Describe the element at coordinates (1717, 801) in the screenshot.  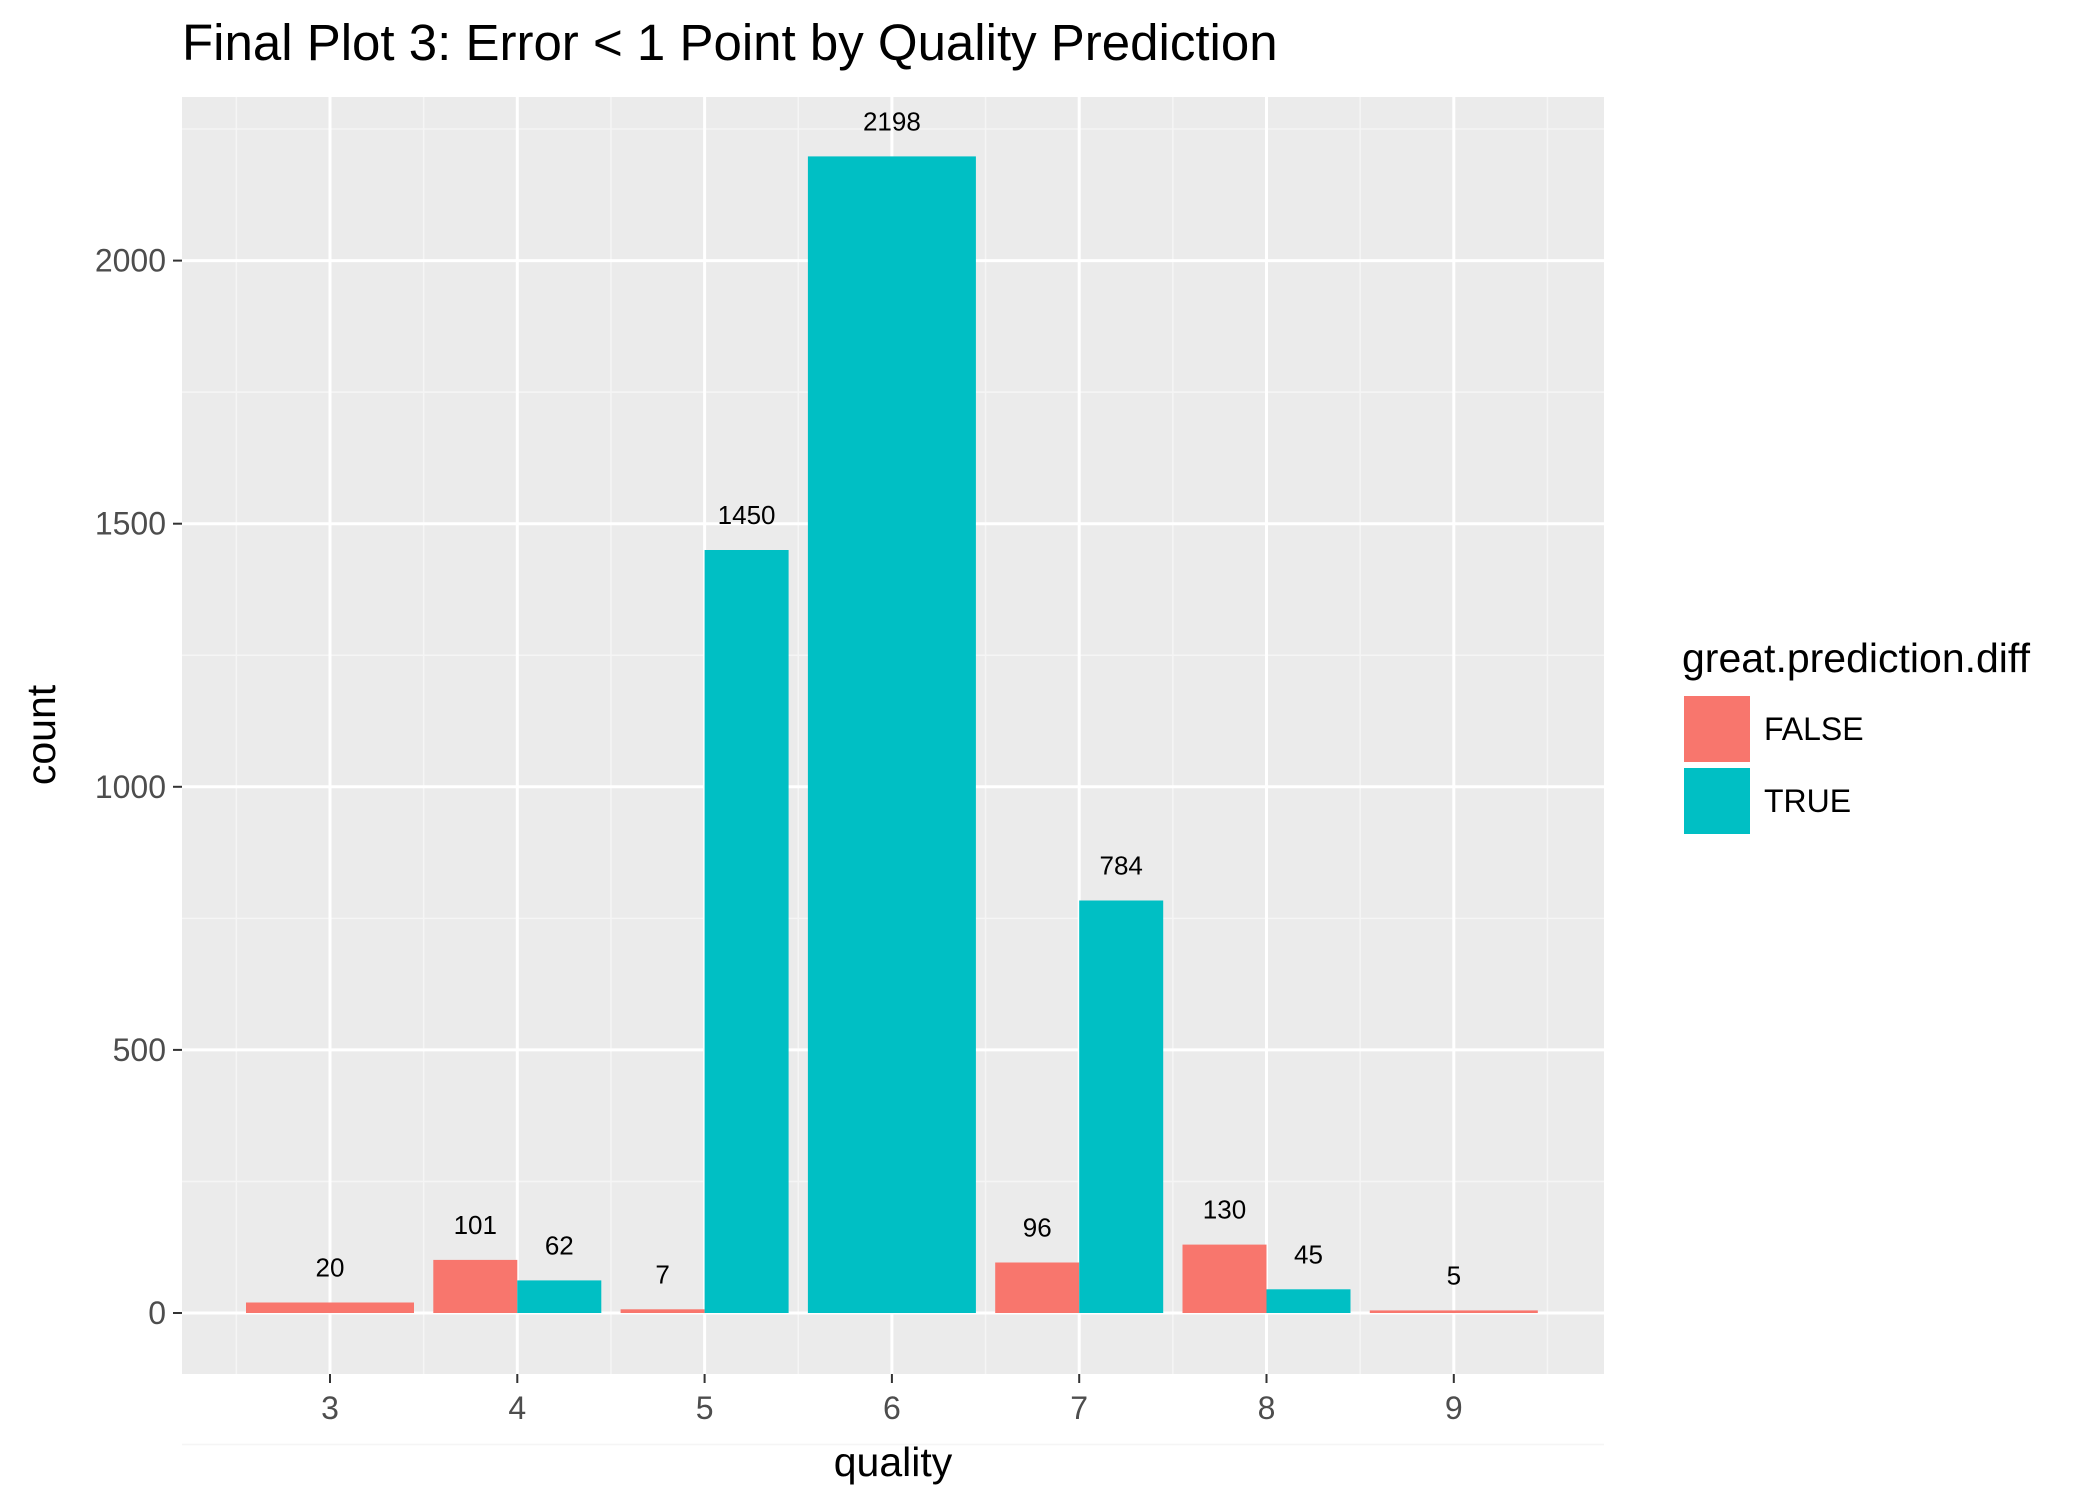
I see `legend-swatch-true` at that location.